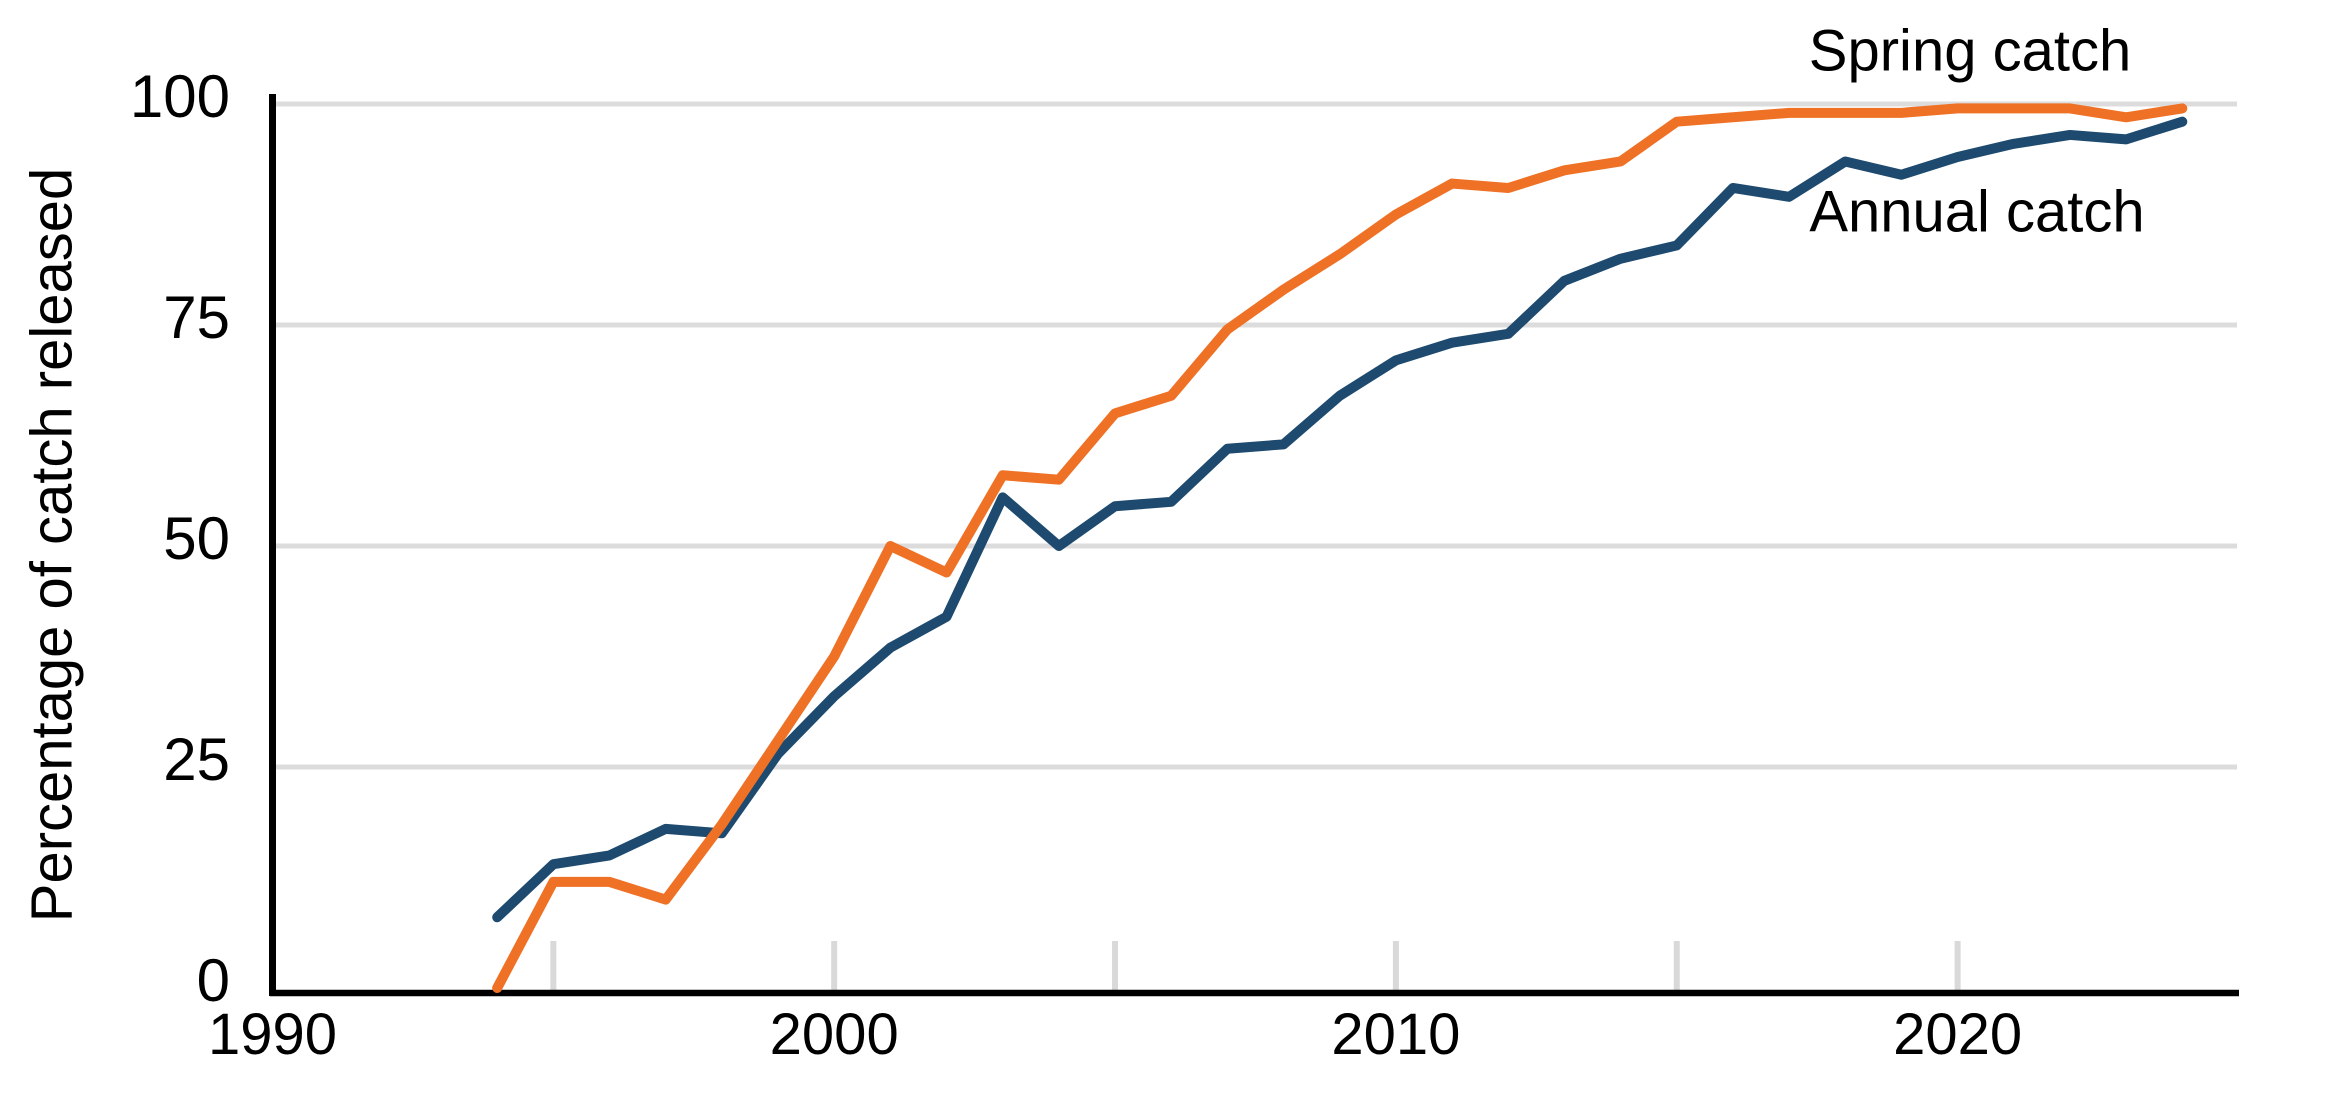 The width and height of the screenshot is (2334, 1096). Describe the element at coordinates (196, 317) in the screenshot. I see `y-tick-label-75: 75` at that location.